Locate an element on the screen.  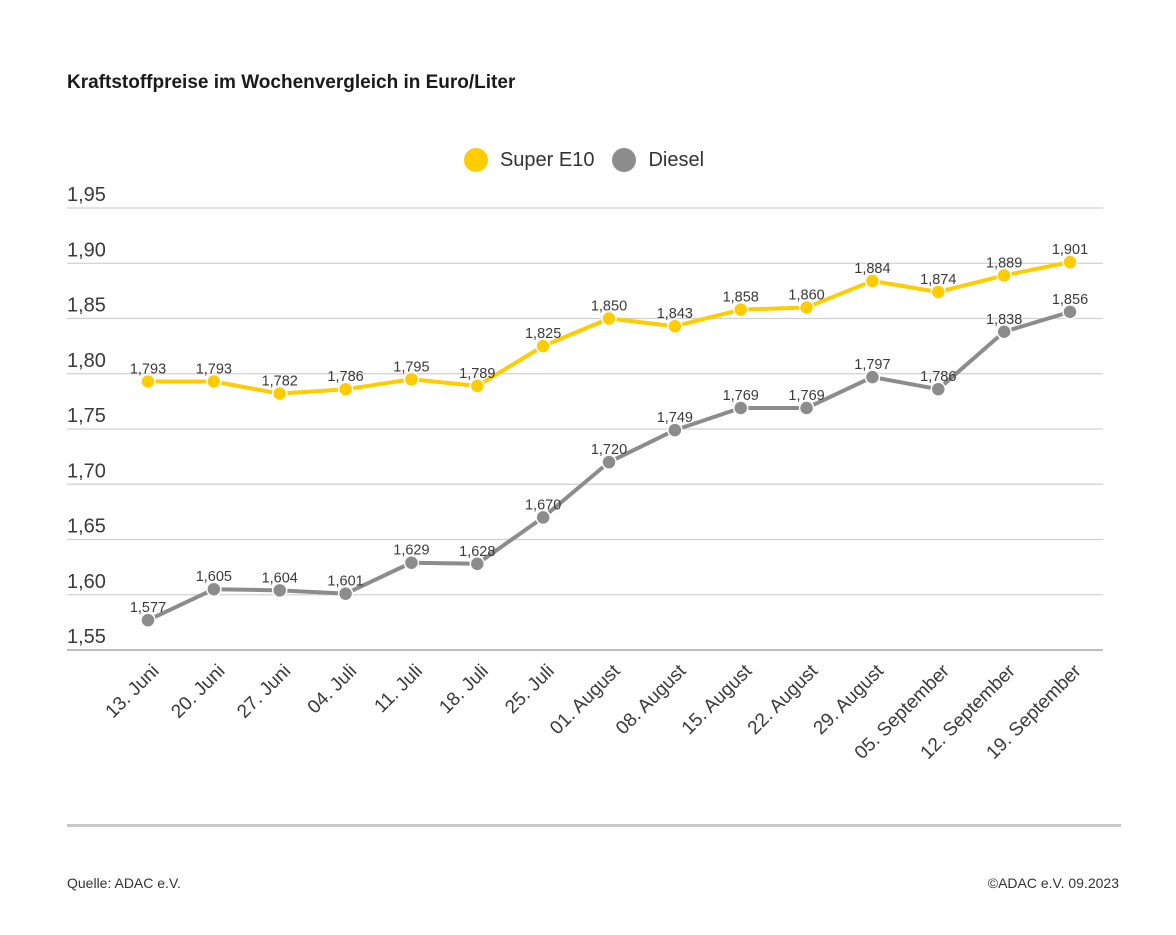
data-label-super-e10: 1,825 is located at coordinates (543, 334).